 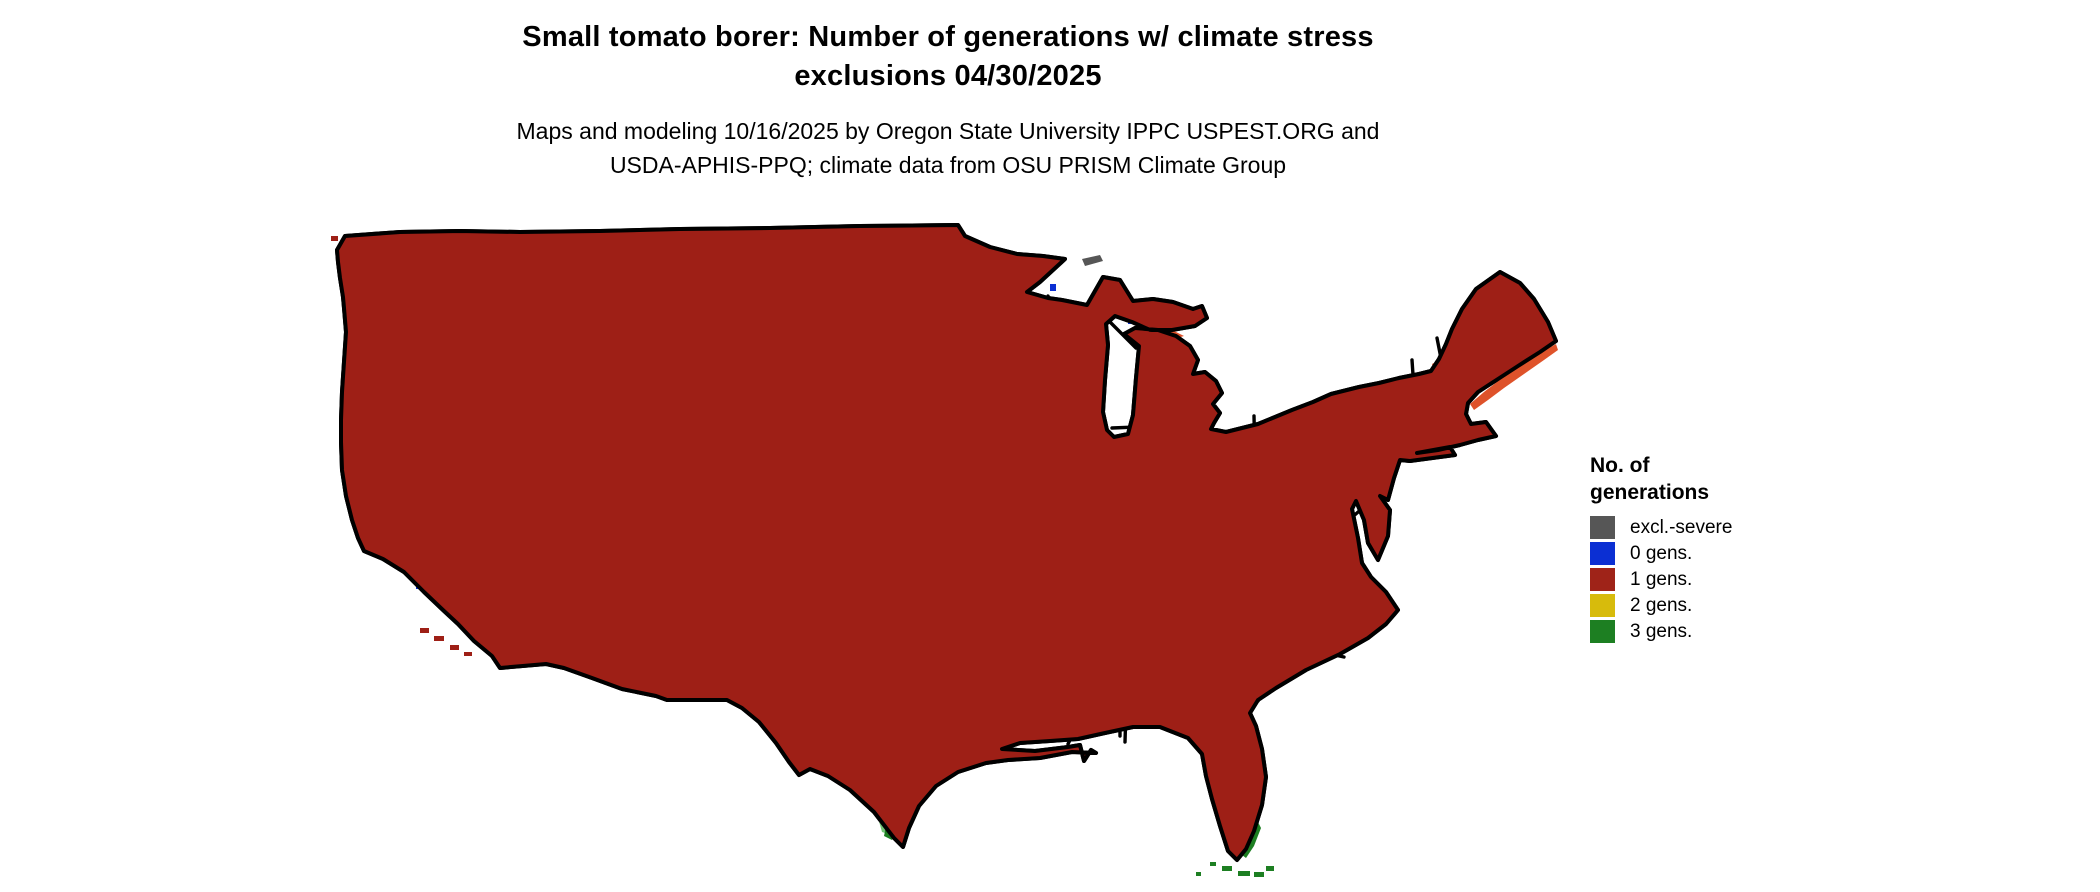 I want to click on legend-item-label: 2 gens., so click(x=1661, y=605).